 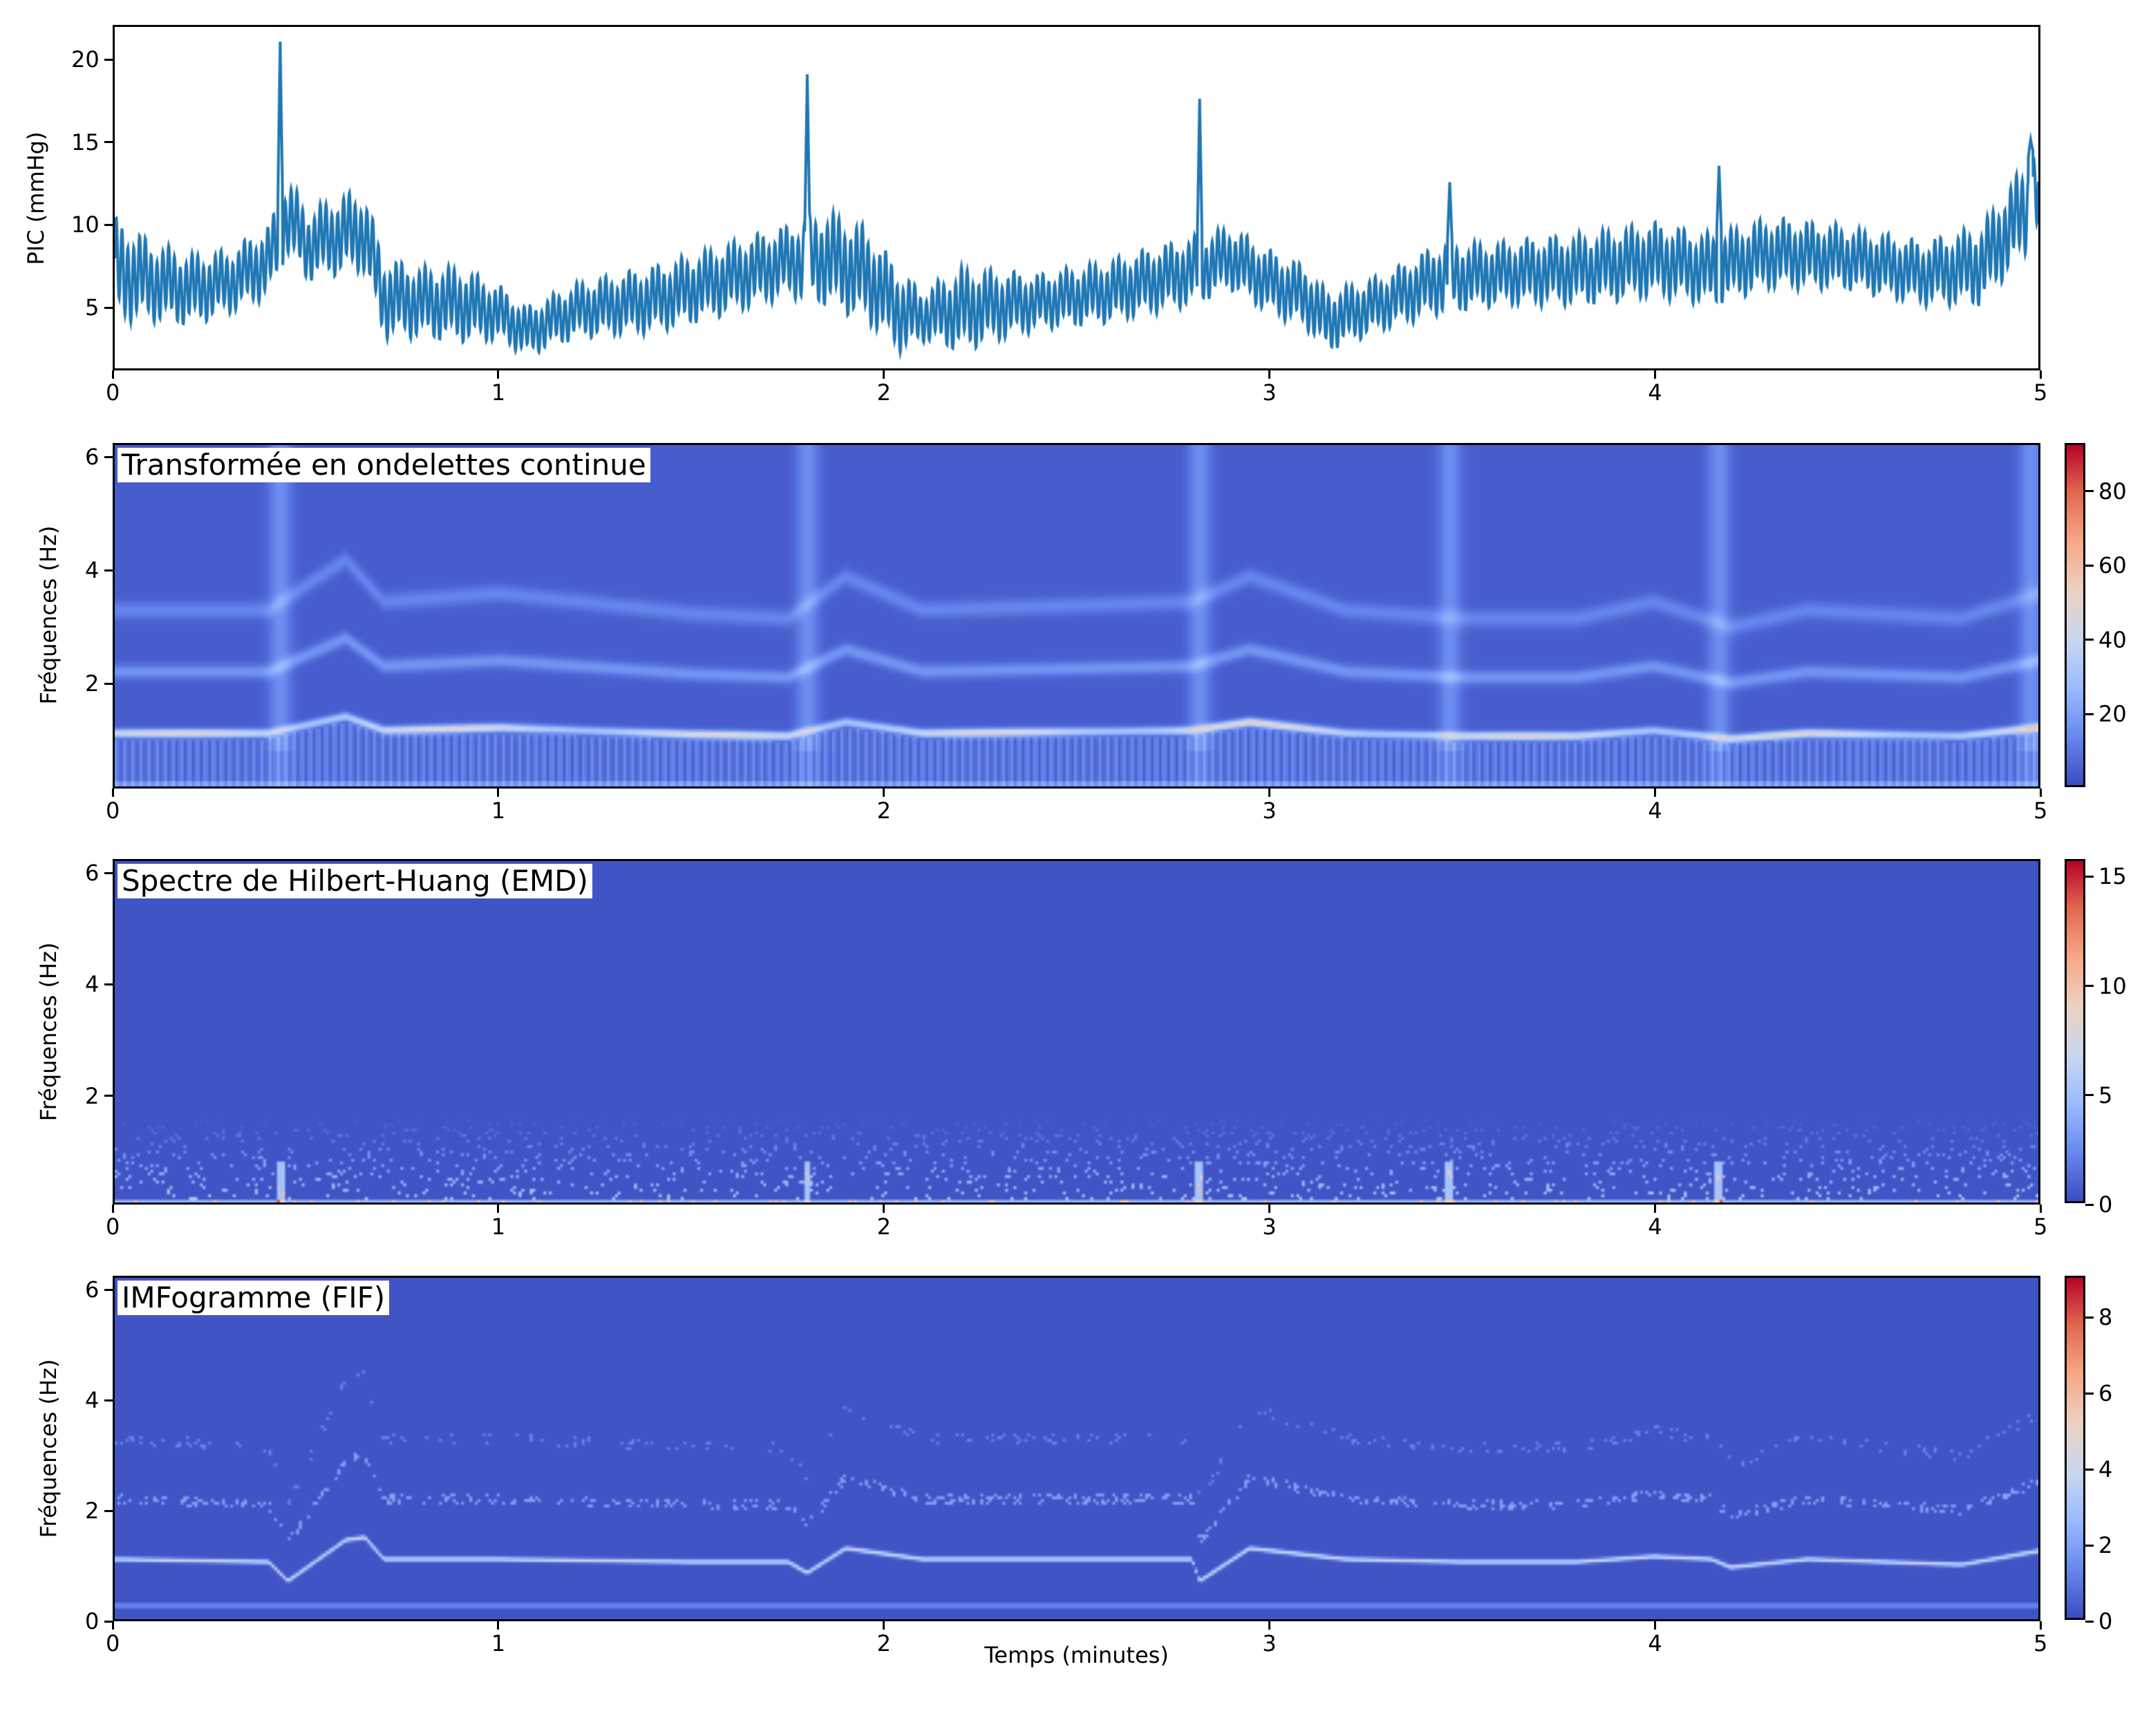 What do you see at coordinates (2075, 1448) in the screenshot?
I see `fif-colorbar` at bounding box center [2075, 1448].